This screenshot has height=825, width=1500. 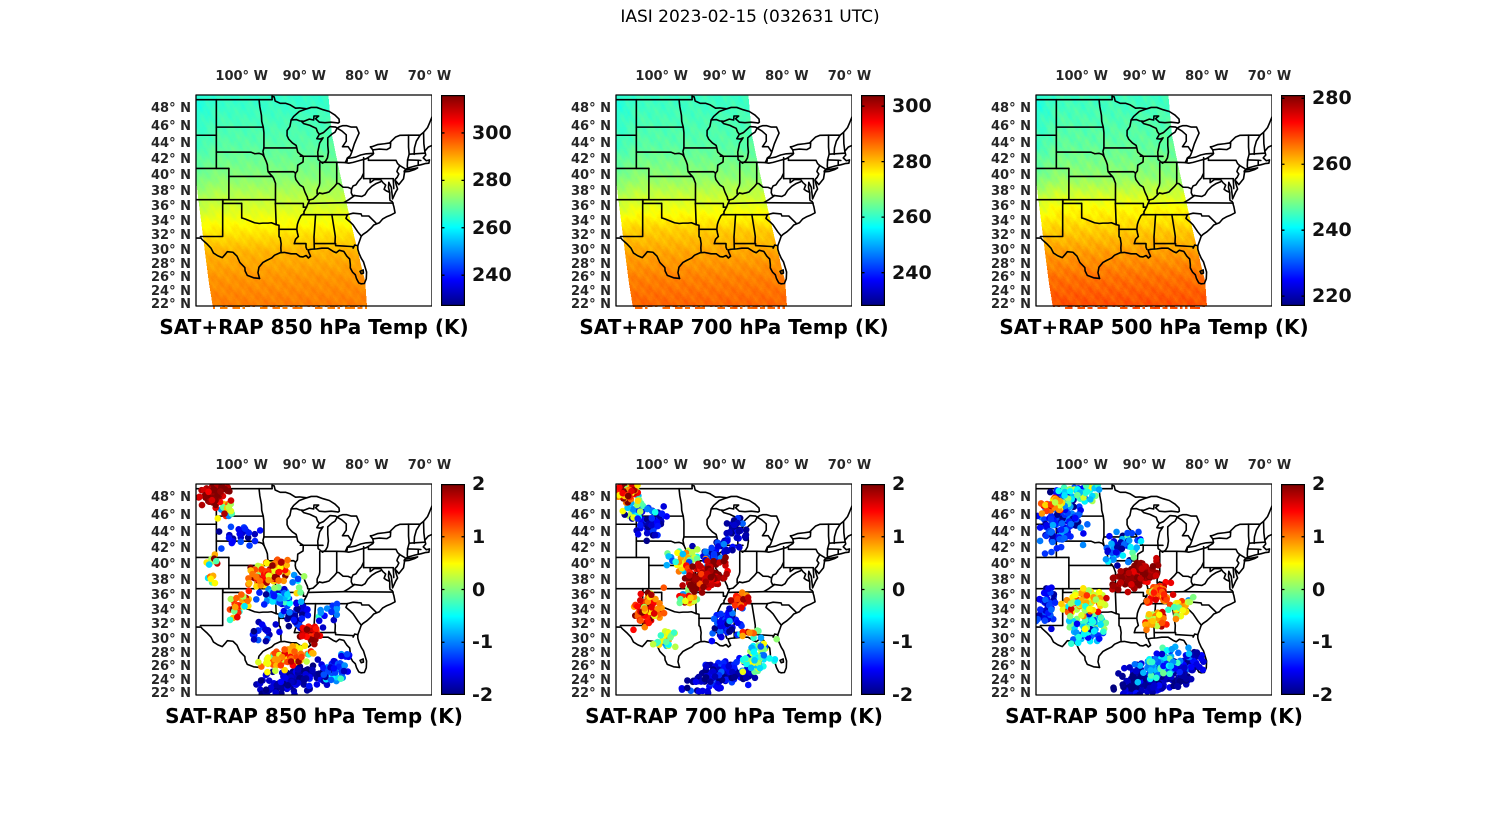 What do you see at coordinates (479, 589) in the screenshot?
I see `colorbar-tick-label: 0` at bounding box center [479, 589].